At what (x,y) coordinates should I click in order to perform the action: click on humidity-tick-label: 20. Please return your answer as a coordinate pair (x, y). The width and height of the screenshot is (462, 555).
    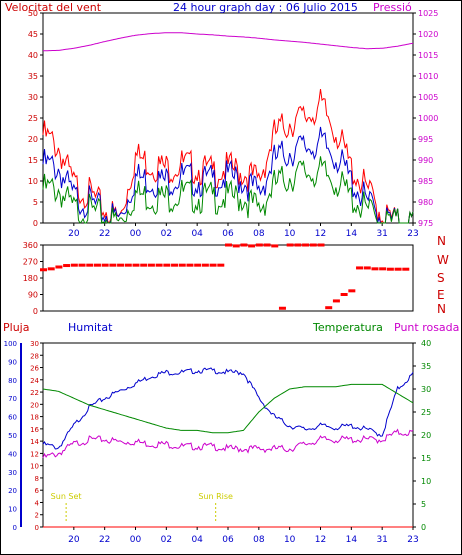
    Looking at the image, I should click on (34, 405).